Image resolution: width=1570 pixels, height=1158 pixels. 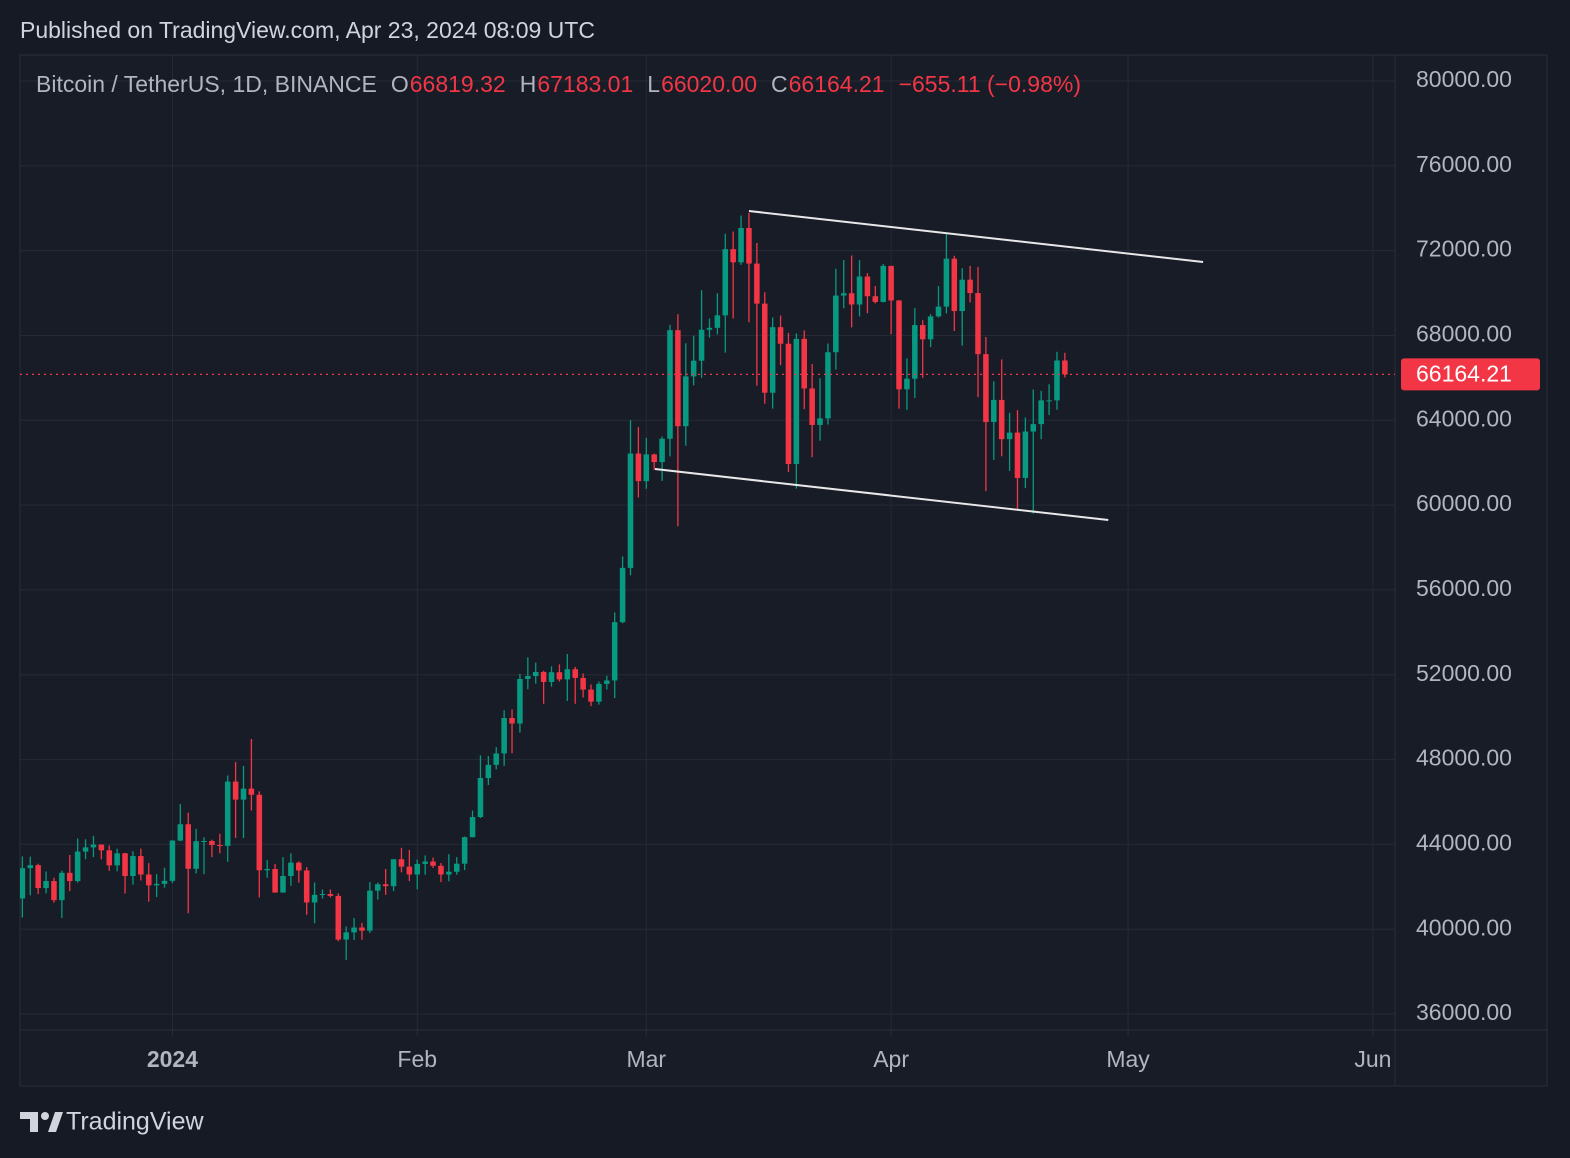 What do you see at coordinates (1464, 588) in the screenshot?
I see `y-tick-label: 56000.00` at bounding box center [1464, 588].